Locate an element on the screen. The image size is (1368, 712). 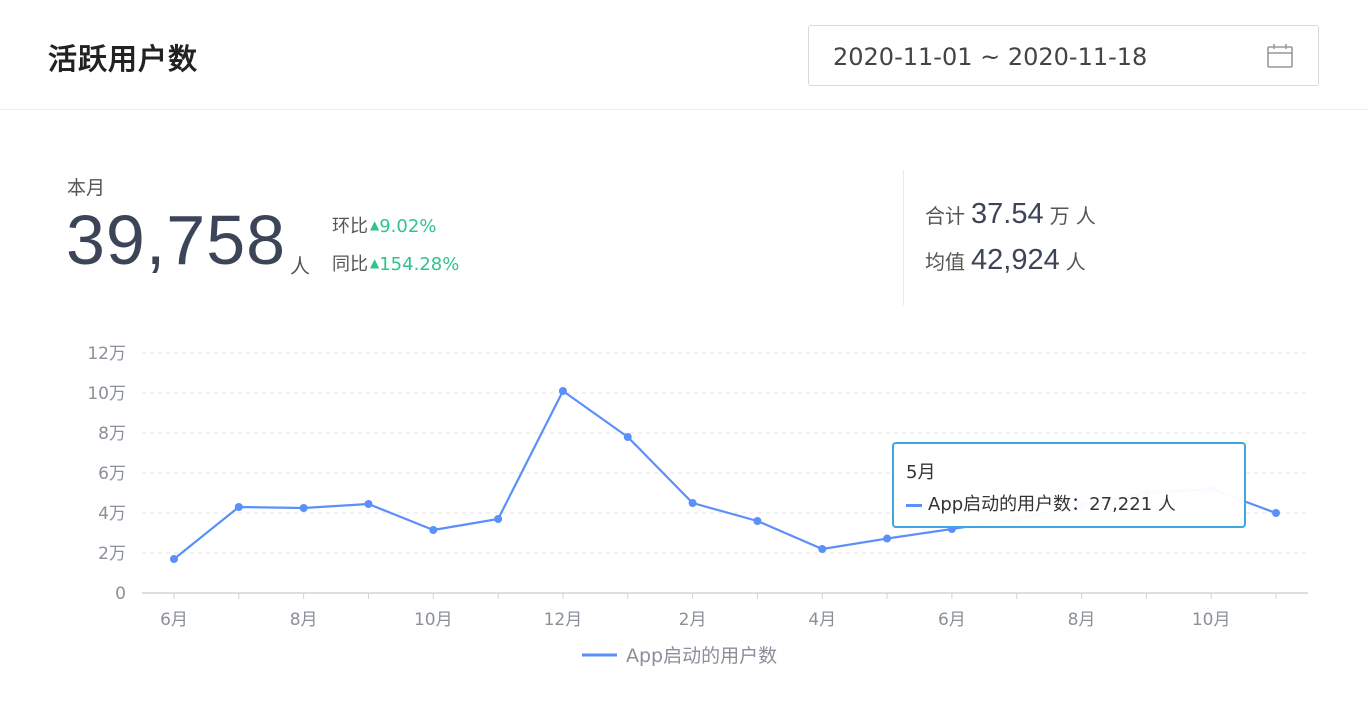
yoy-label: 同比 is located at coordinates (350, 264).